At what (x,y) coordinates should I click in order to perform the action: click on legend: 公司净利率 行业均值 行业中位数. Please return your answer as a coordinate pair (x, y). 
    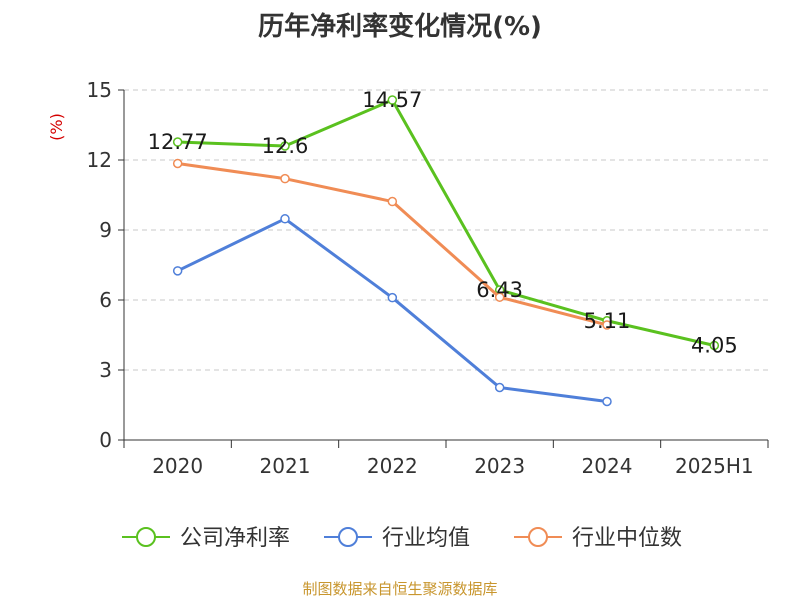
    Looking at the image, I should click on (402, 538).